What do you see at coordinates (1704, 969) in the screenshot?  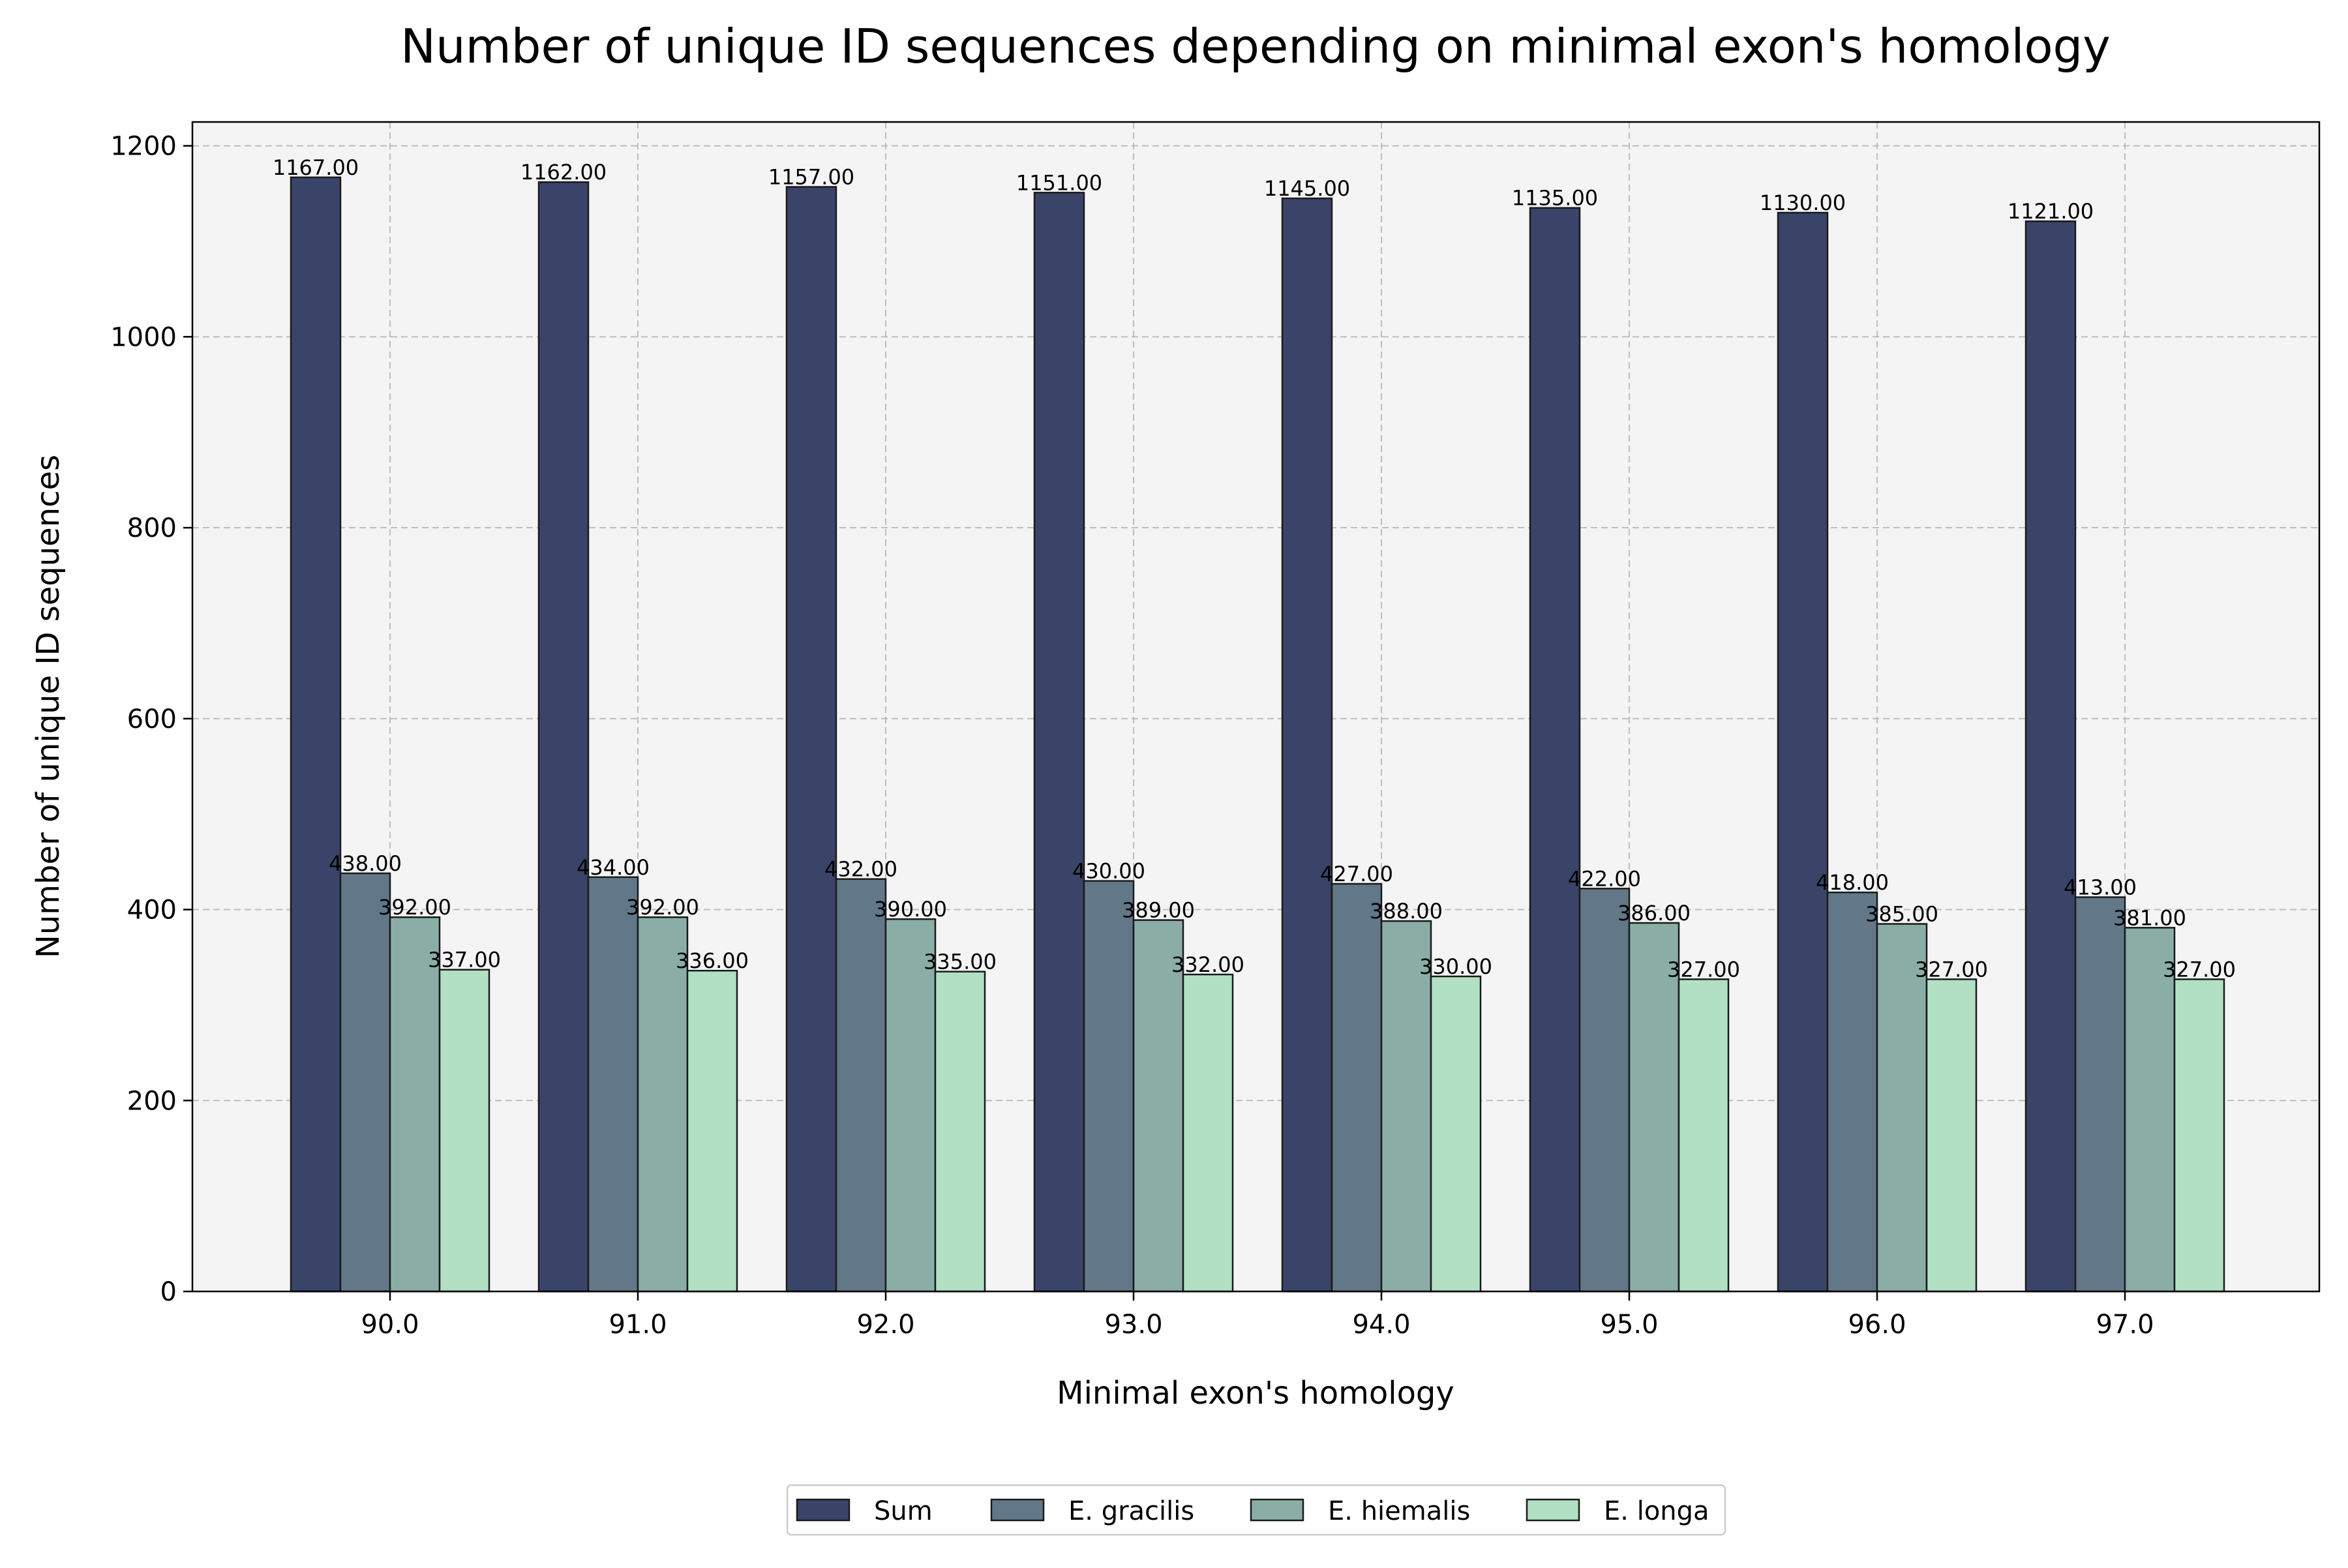 I see `data-label-3-5: 327.00` at bounding box center [1704, 969].